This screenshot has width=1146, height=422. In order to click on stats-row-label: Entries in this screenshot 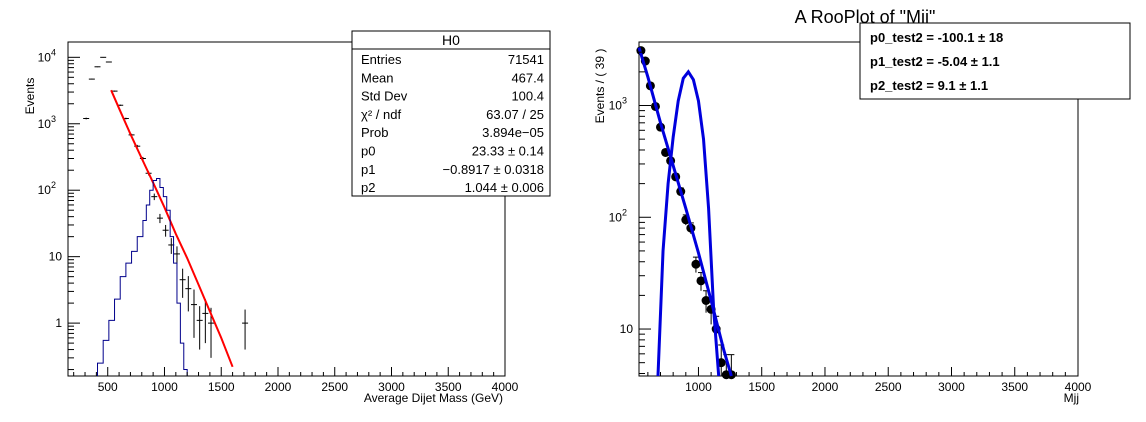, I will do `click(381, 59)`.